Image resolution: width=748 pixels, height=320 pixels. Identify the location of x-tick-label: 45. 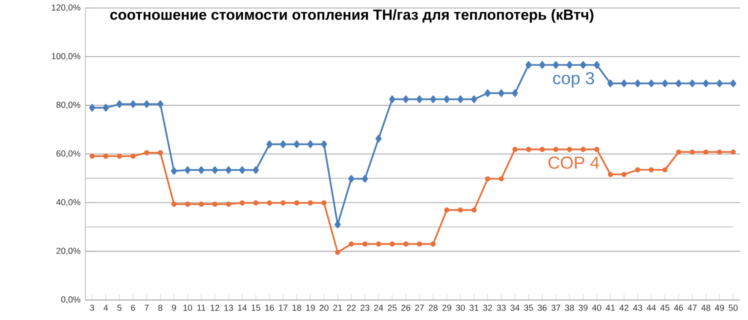
(665, 307).